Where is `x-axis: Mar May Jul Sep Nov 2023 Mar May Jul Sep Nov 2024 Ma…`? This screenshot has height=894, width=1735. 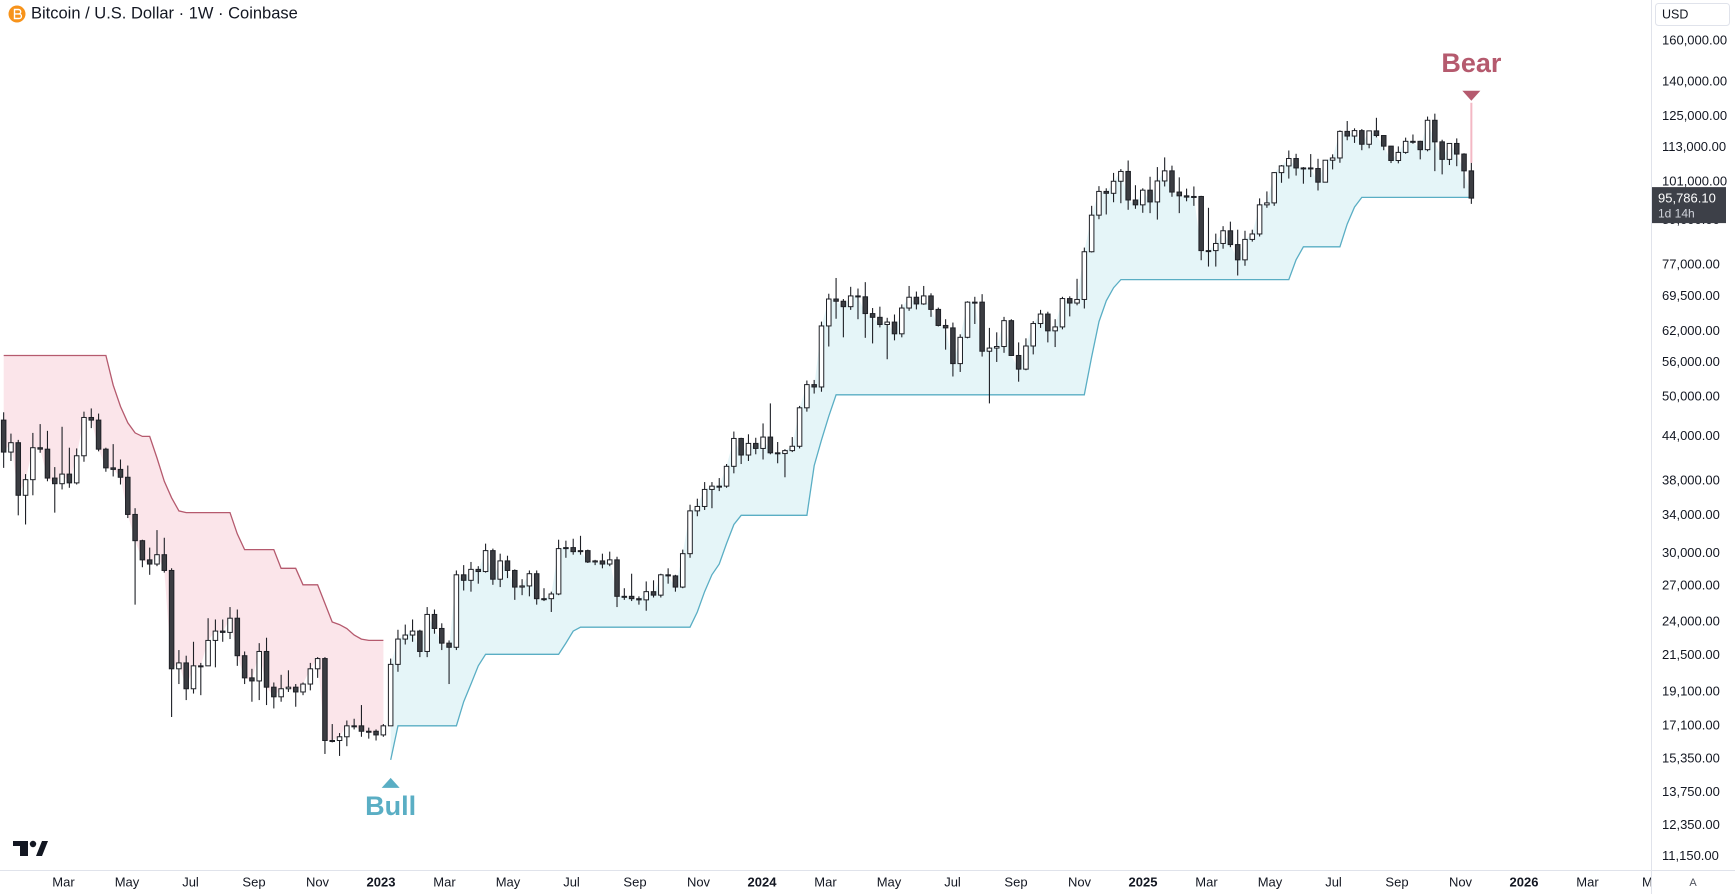 x-axis: Mar May Jul Sep Nov 2023 Mar May Jul Sep Nov 2024 Ma… is located at coordinates (856, 881).